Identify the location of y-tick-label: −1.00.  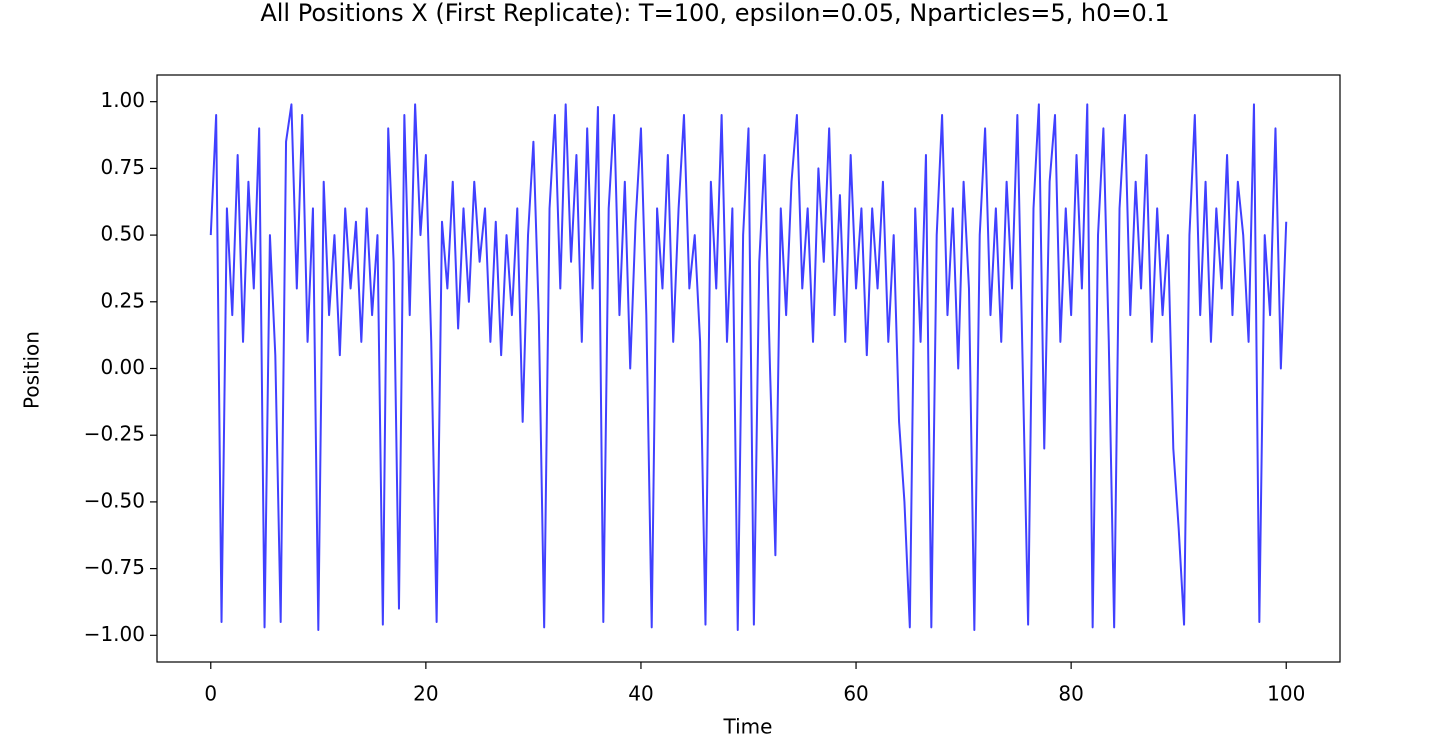
(114, 634).